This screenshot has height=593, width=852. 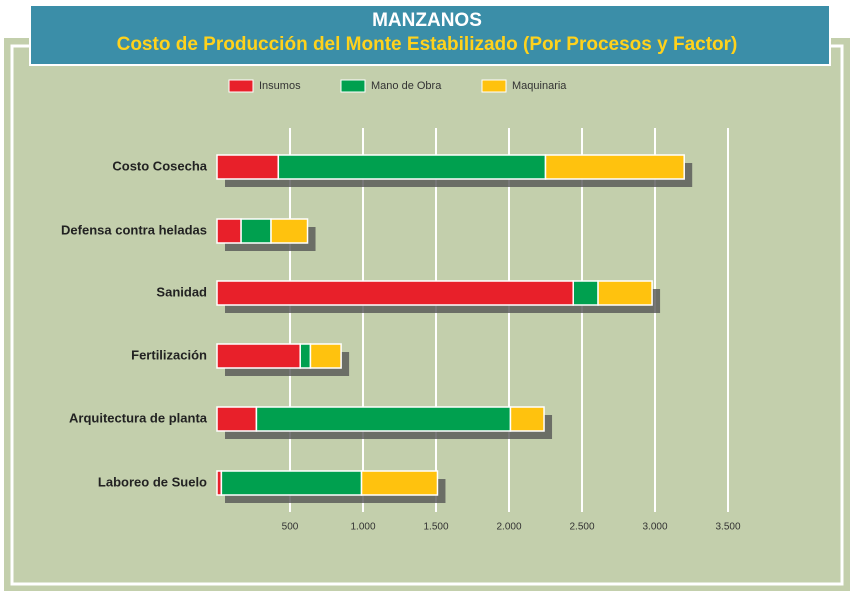 What do you see at coordinates (654, 527) in the screenshot?
I see `x-tick-label: 3.000` at bounding box center [654, 527].